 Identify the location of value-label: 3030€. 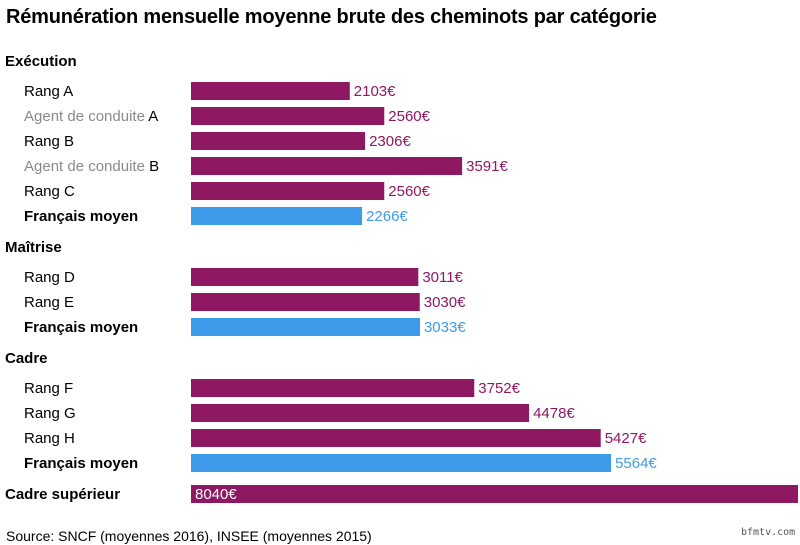
(445, 302).